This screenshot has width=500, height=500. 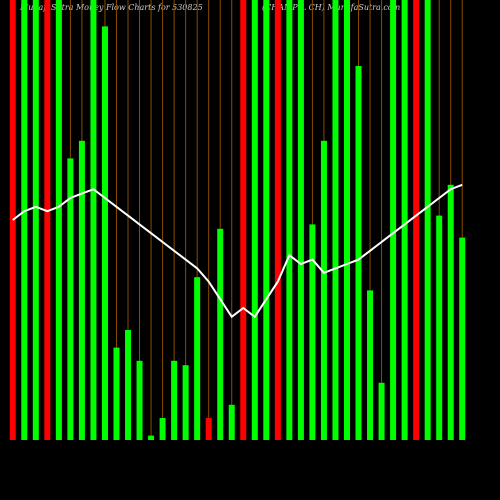 I want to click on chart-subtitle: (CHAMPIL CH) MunafaSutra.com, so click(x=331, y=7).